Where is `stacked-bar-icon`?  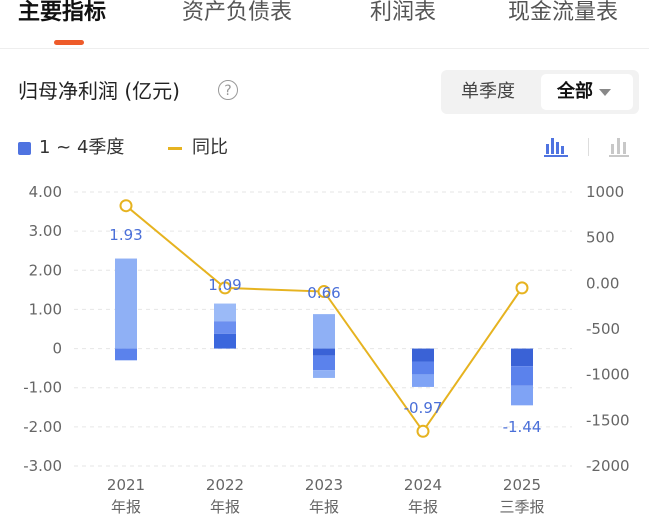 stacked-bar-icon is located at coordinates (620, 146).